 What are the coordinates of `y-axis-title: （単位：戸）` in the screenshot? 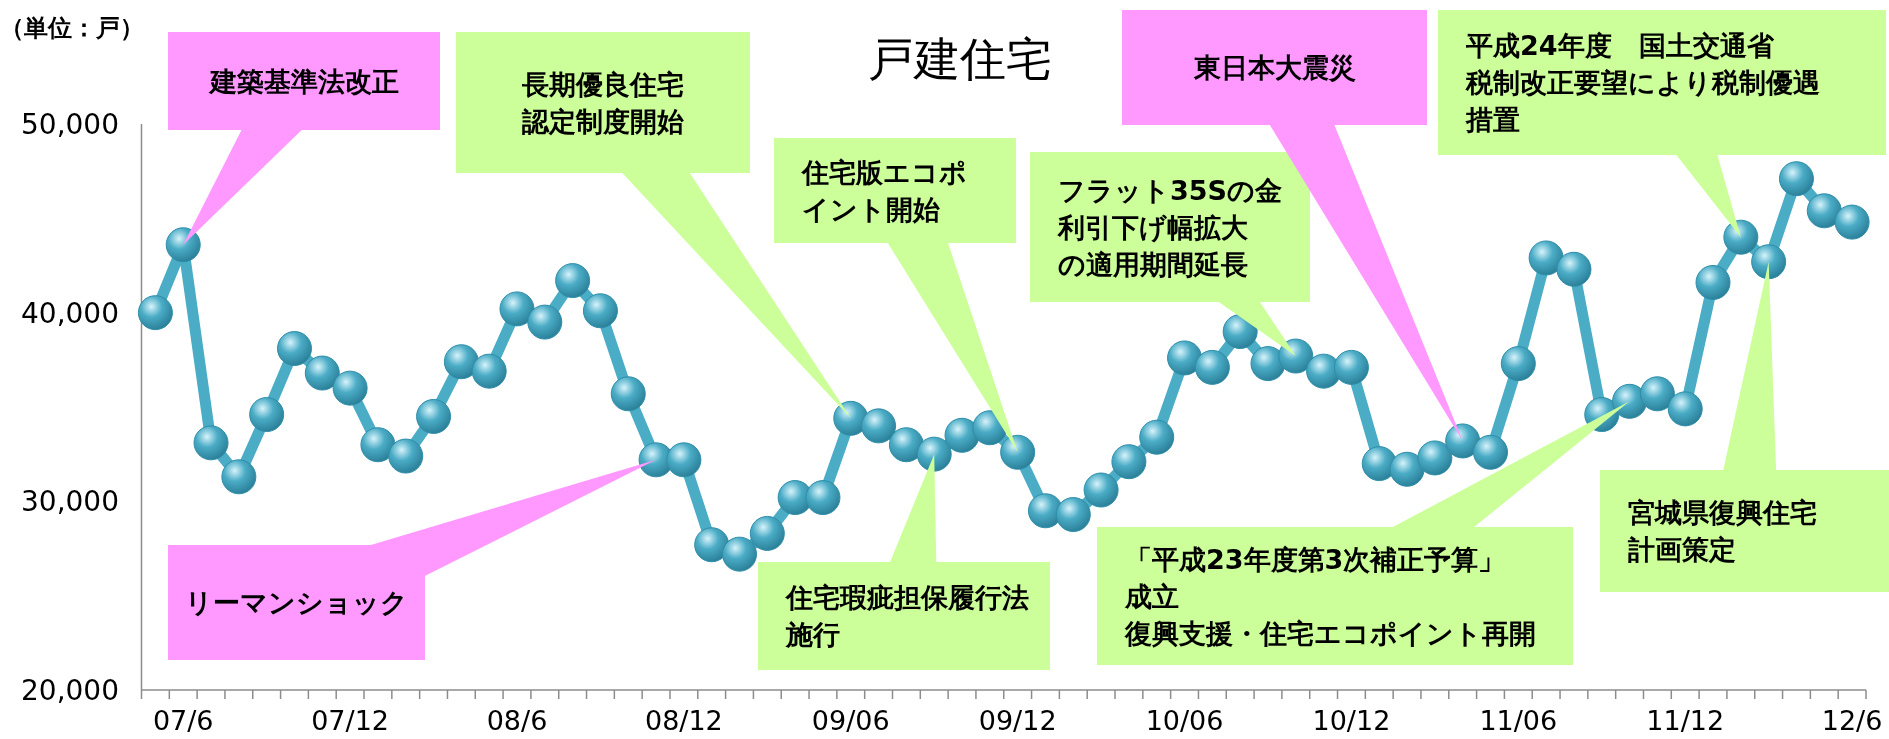 It's located at (72, 28).